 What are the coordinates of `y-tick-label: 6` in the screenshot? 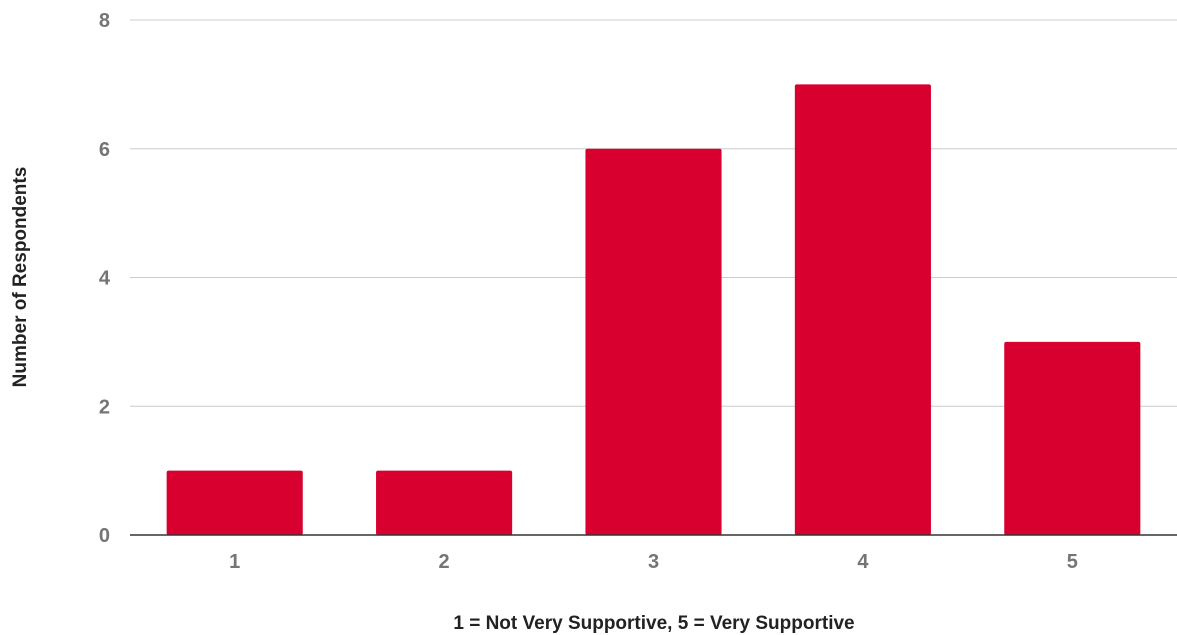 It's located at (104, 150).